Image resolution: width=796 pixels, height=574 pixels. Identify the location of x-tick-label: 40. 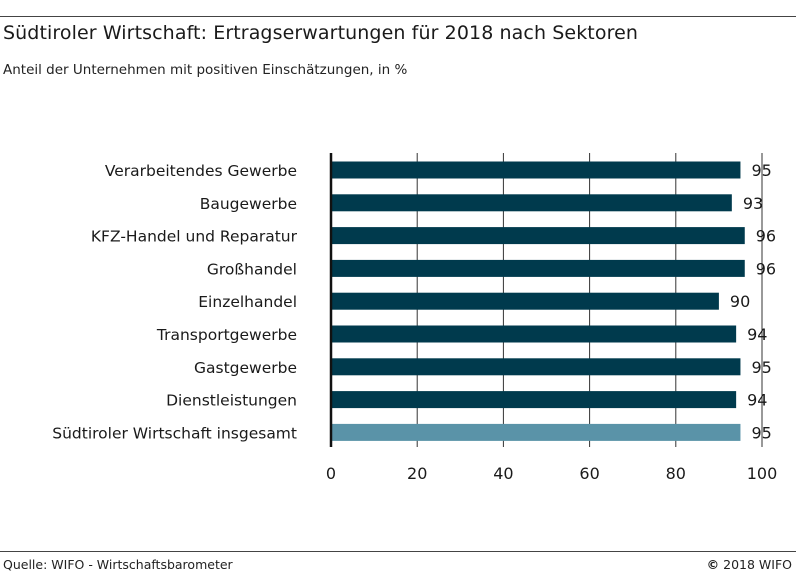
(503, 473).